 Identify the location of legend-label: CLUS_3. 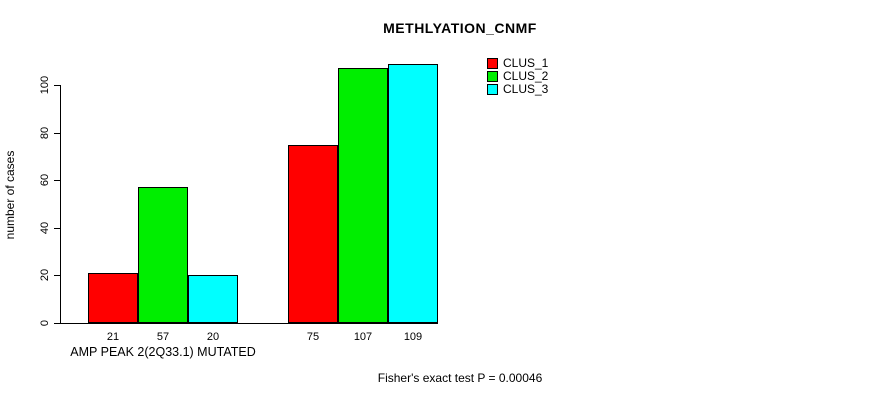
(526, 89).